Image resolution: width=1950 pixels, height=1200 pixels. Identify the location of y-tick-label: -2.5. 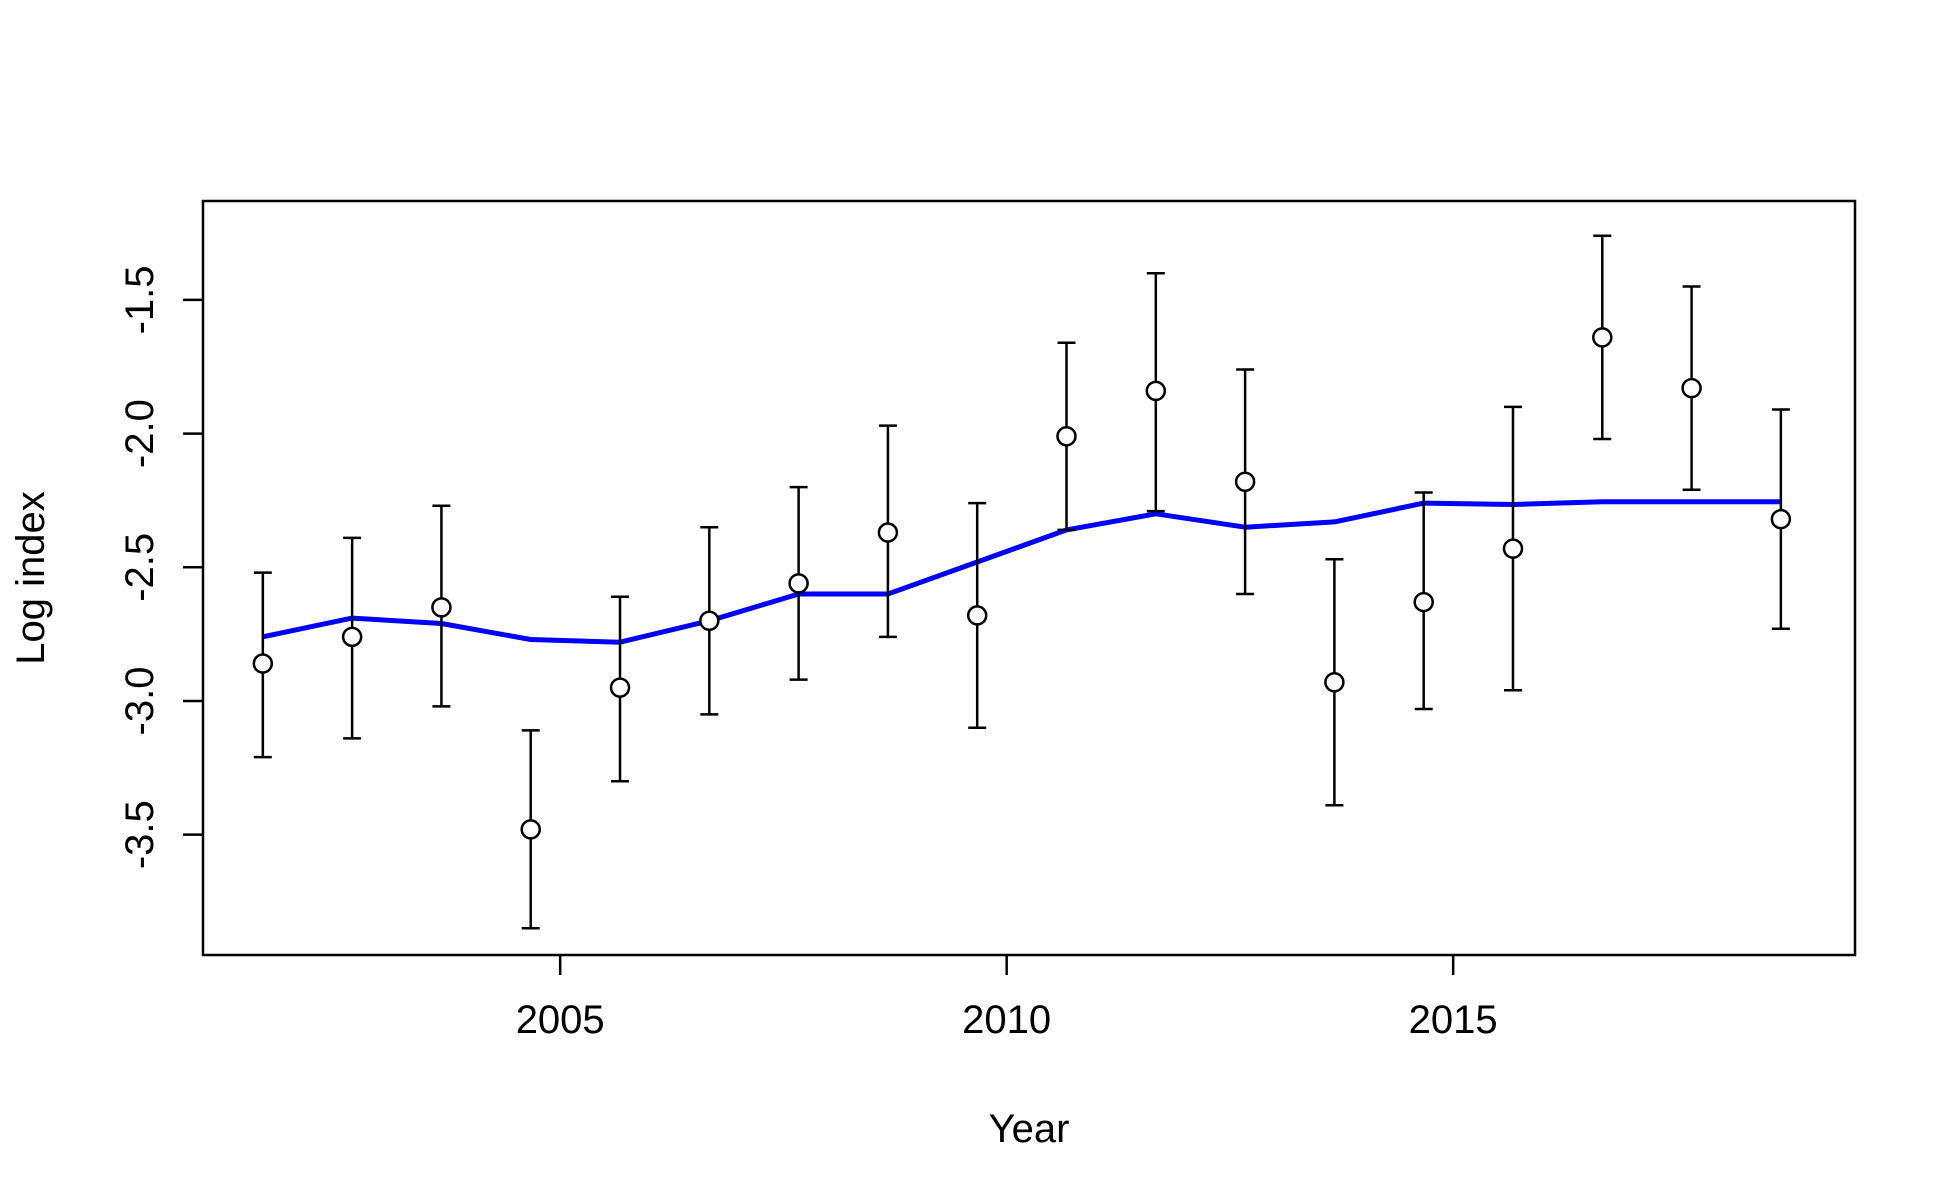
(140, 567).